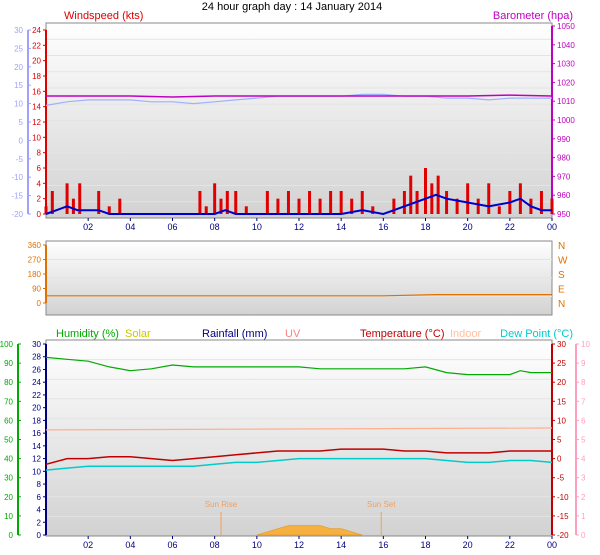  What do you see at coordinates (381, 504) in the screenshot?
I see `sunset-label: Sun Set` at bounding box center [381, 504].